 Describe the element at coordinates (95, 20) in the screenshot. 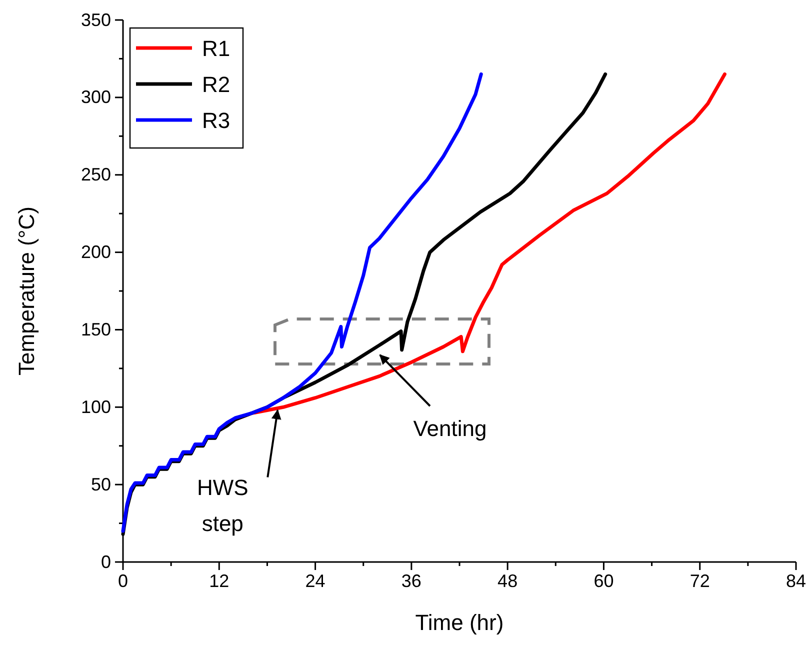

I see `y-tick-label: 350` at that location.